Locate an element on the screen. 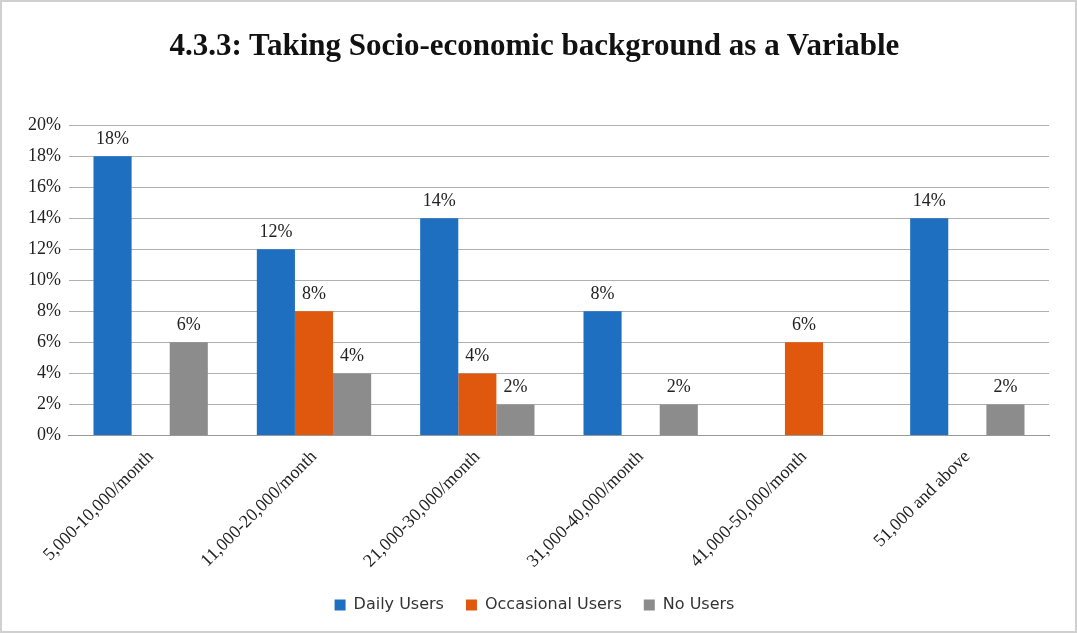 The width and height of the screenshot is (1077, 633). legend-label: No Users is located at coordinates (698, 604).